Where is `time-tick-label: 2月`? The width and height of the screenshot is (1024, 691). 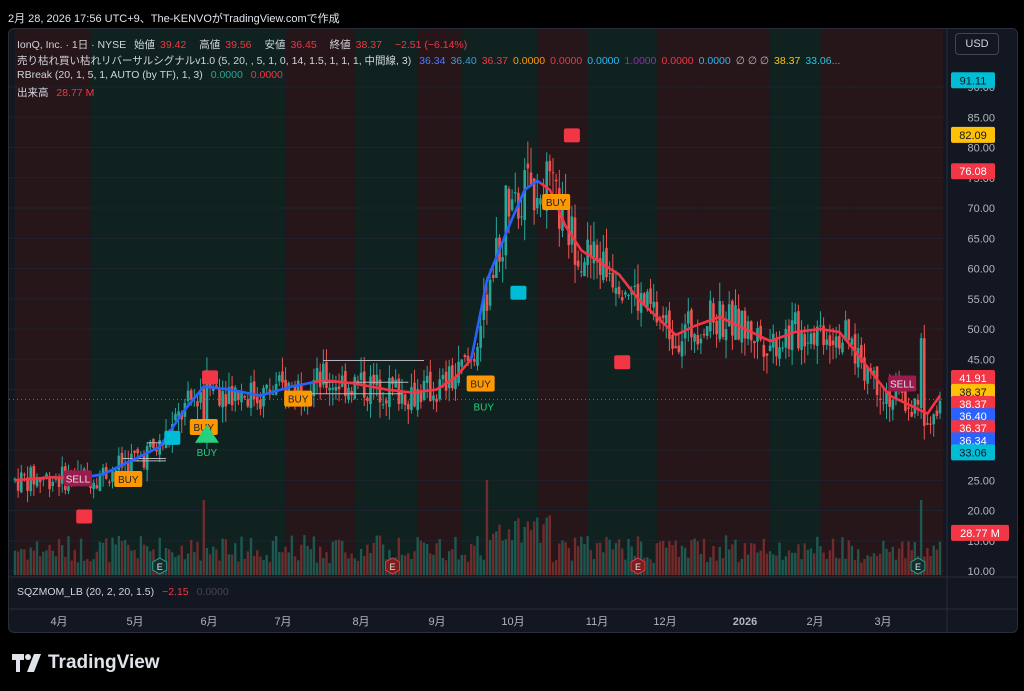
time-tick-label: 2月 is located at coordinates (814, 622).